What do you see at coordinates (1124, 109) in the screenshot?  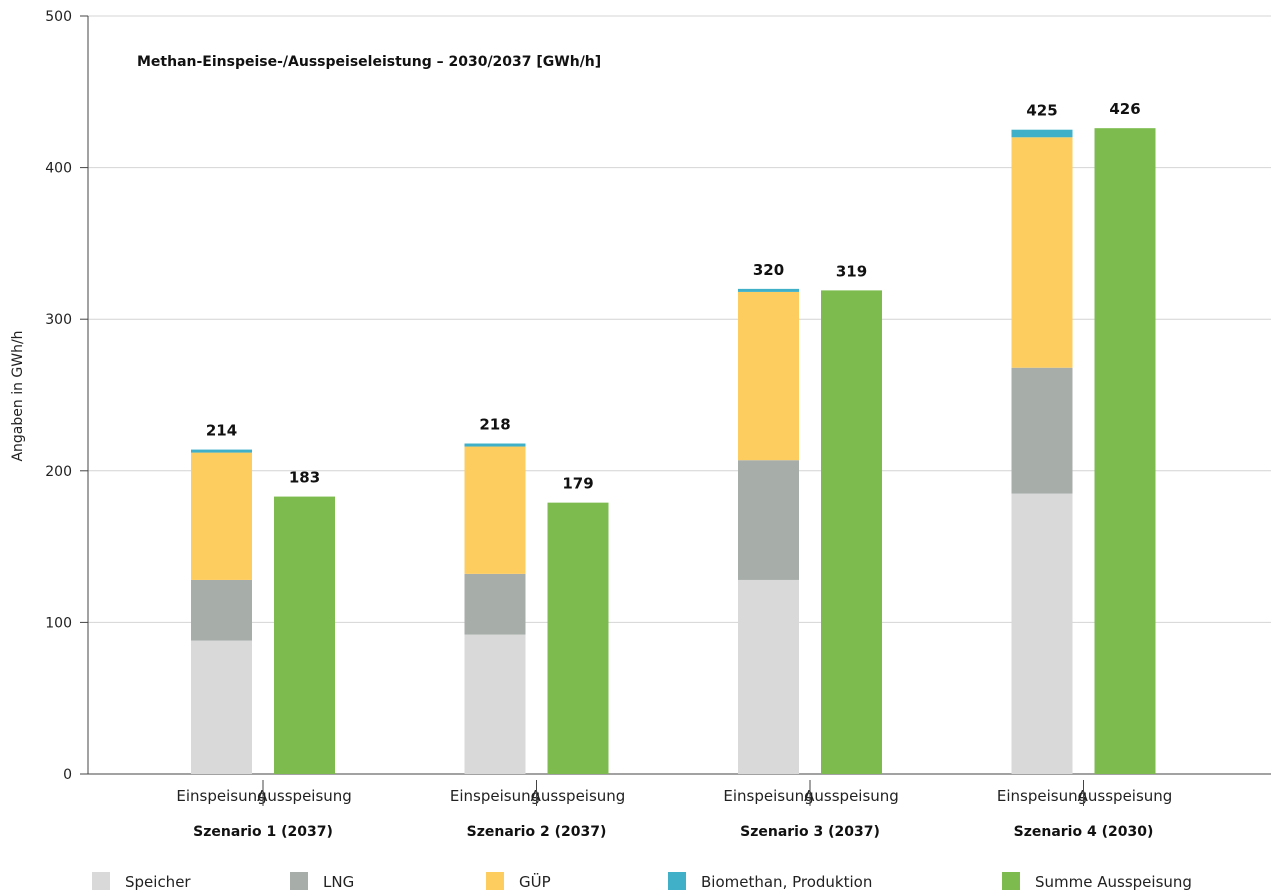 I see `total-label-ausspeisung: 426` at bounding box center [1124, 109].